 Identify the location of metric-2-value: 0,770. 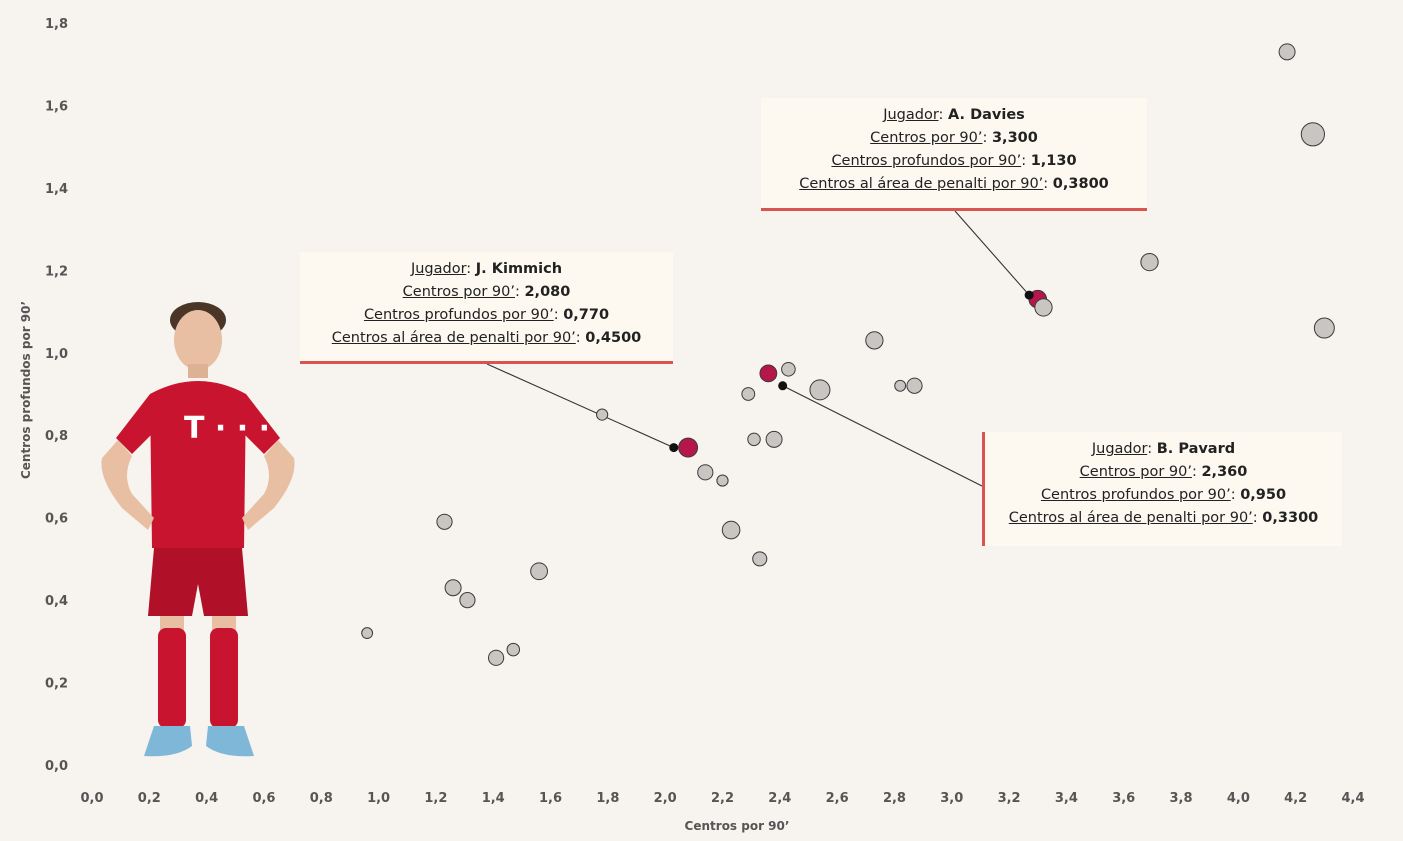
(586, 315).